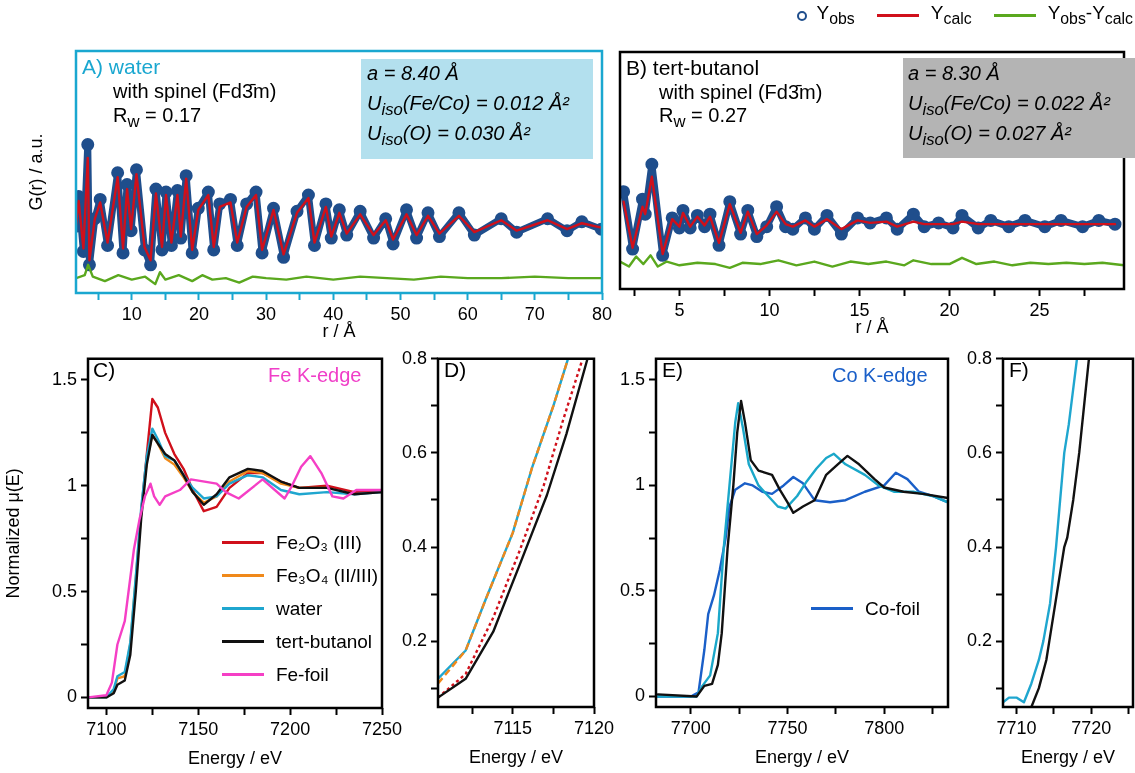 The image size is (1135, 773). Describe the element at coordinates (787, 727) in the screenshot. I see `x-tick-label: 7750` at that location.